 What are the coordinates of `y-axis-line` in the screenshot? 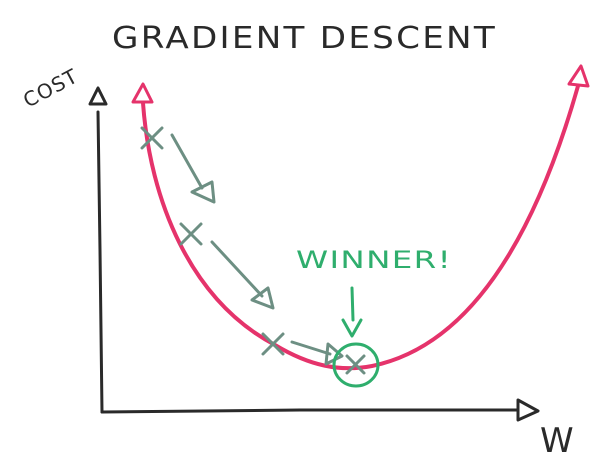 It's located at (100, 262).